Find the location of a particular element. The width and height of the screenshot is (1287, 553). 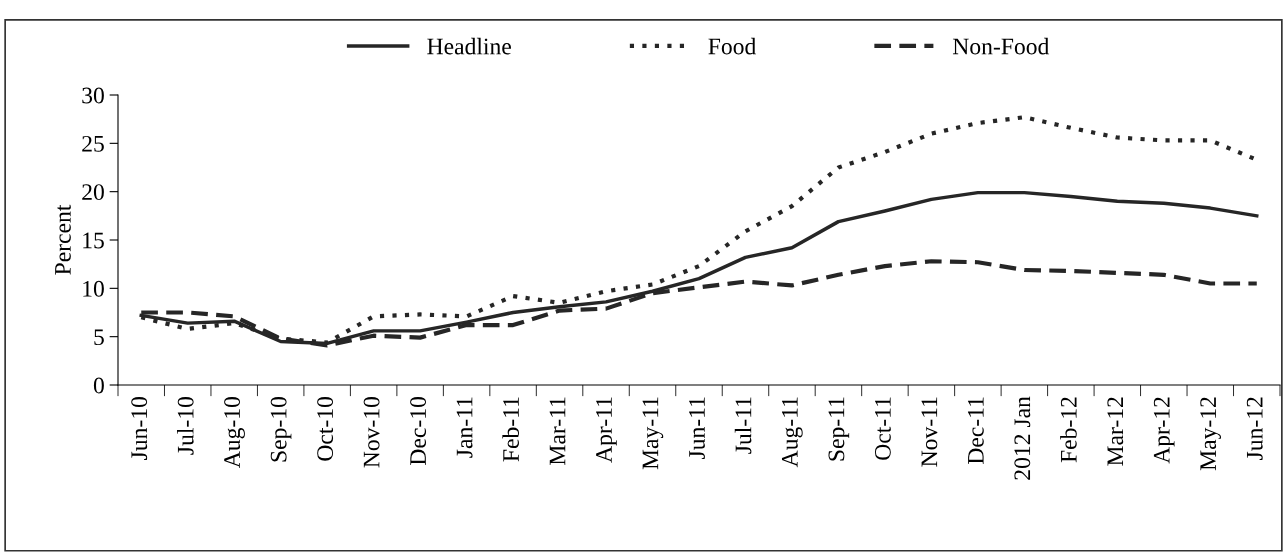

x-tick-label: Apr-11 is located at coordinates (606, 430).